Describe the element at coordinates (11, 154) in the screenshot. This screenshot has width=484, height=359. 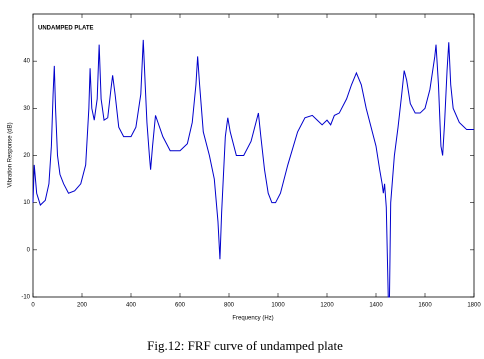
I see `y-axis-label: Vibration Response (dB)` at that location.